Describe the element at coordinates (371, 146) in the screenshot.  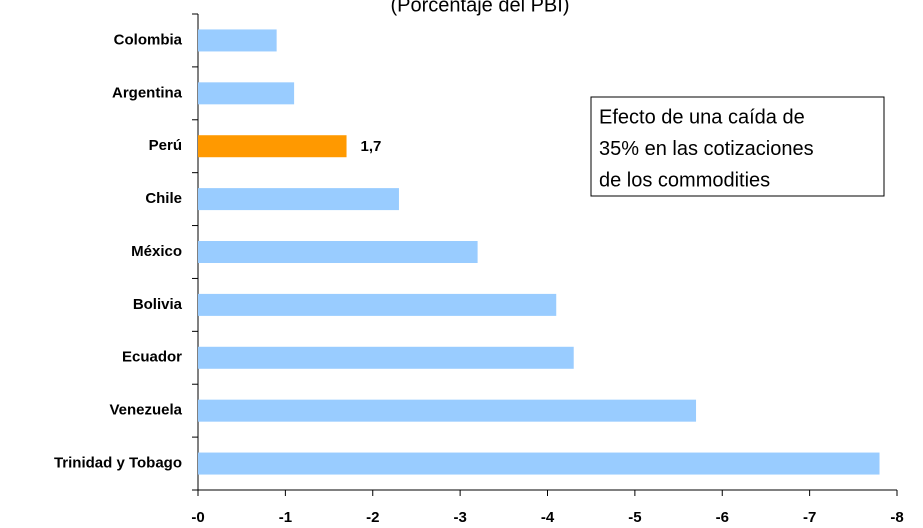
I see `data-label: 1,7` at that location.